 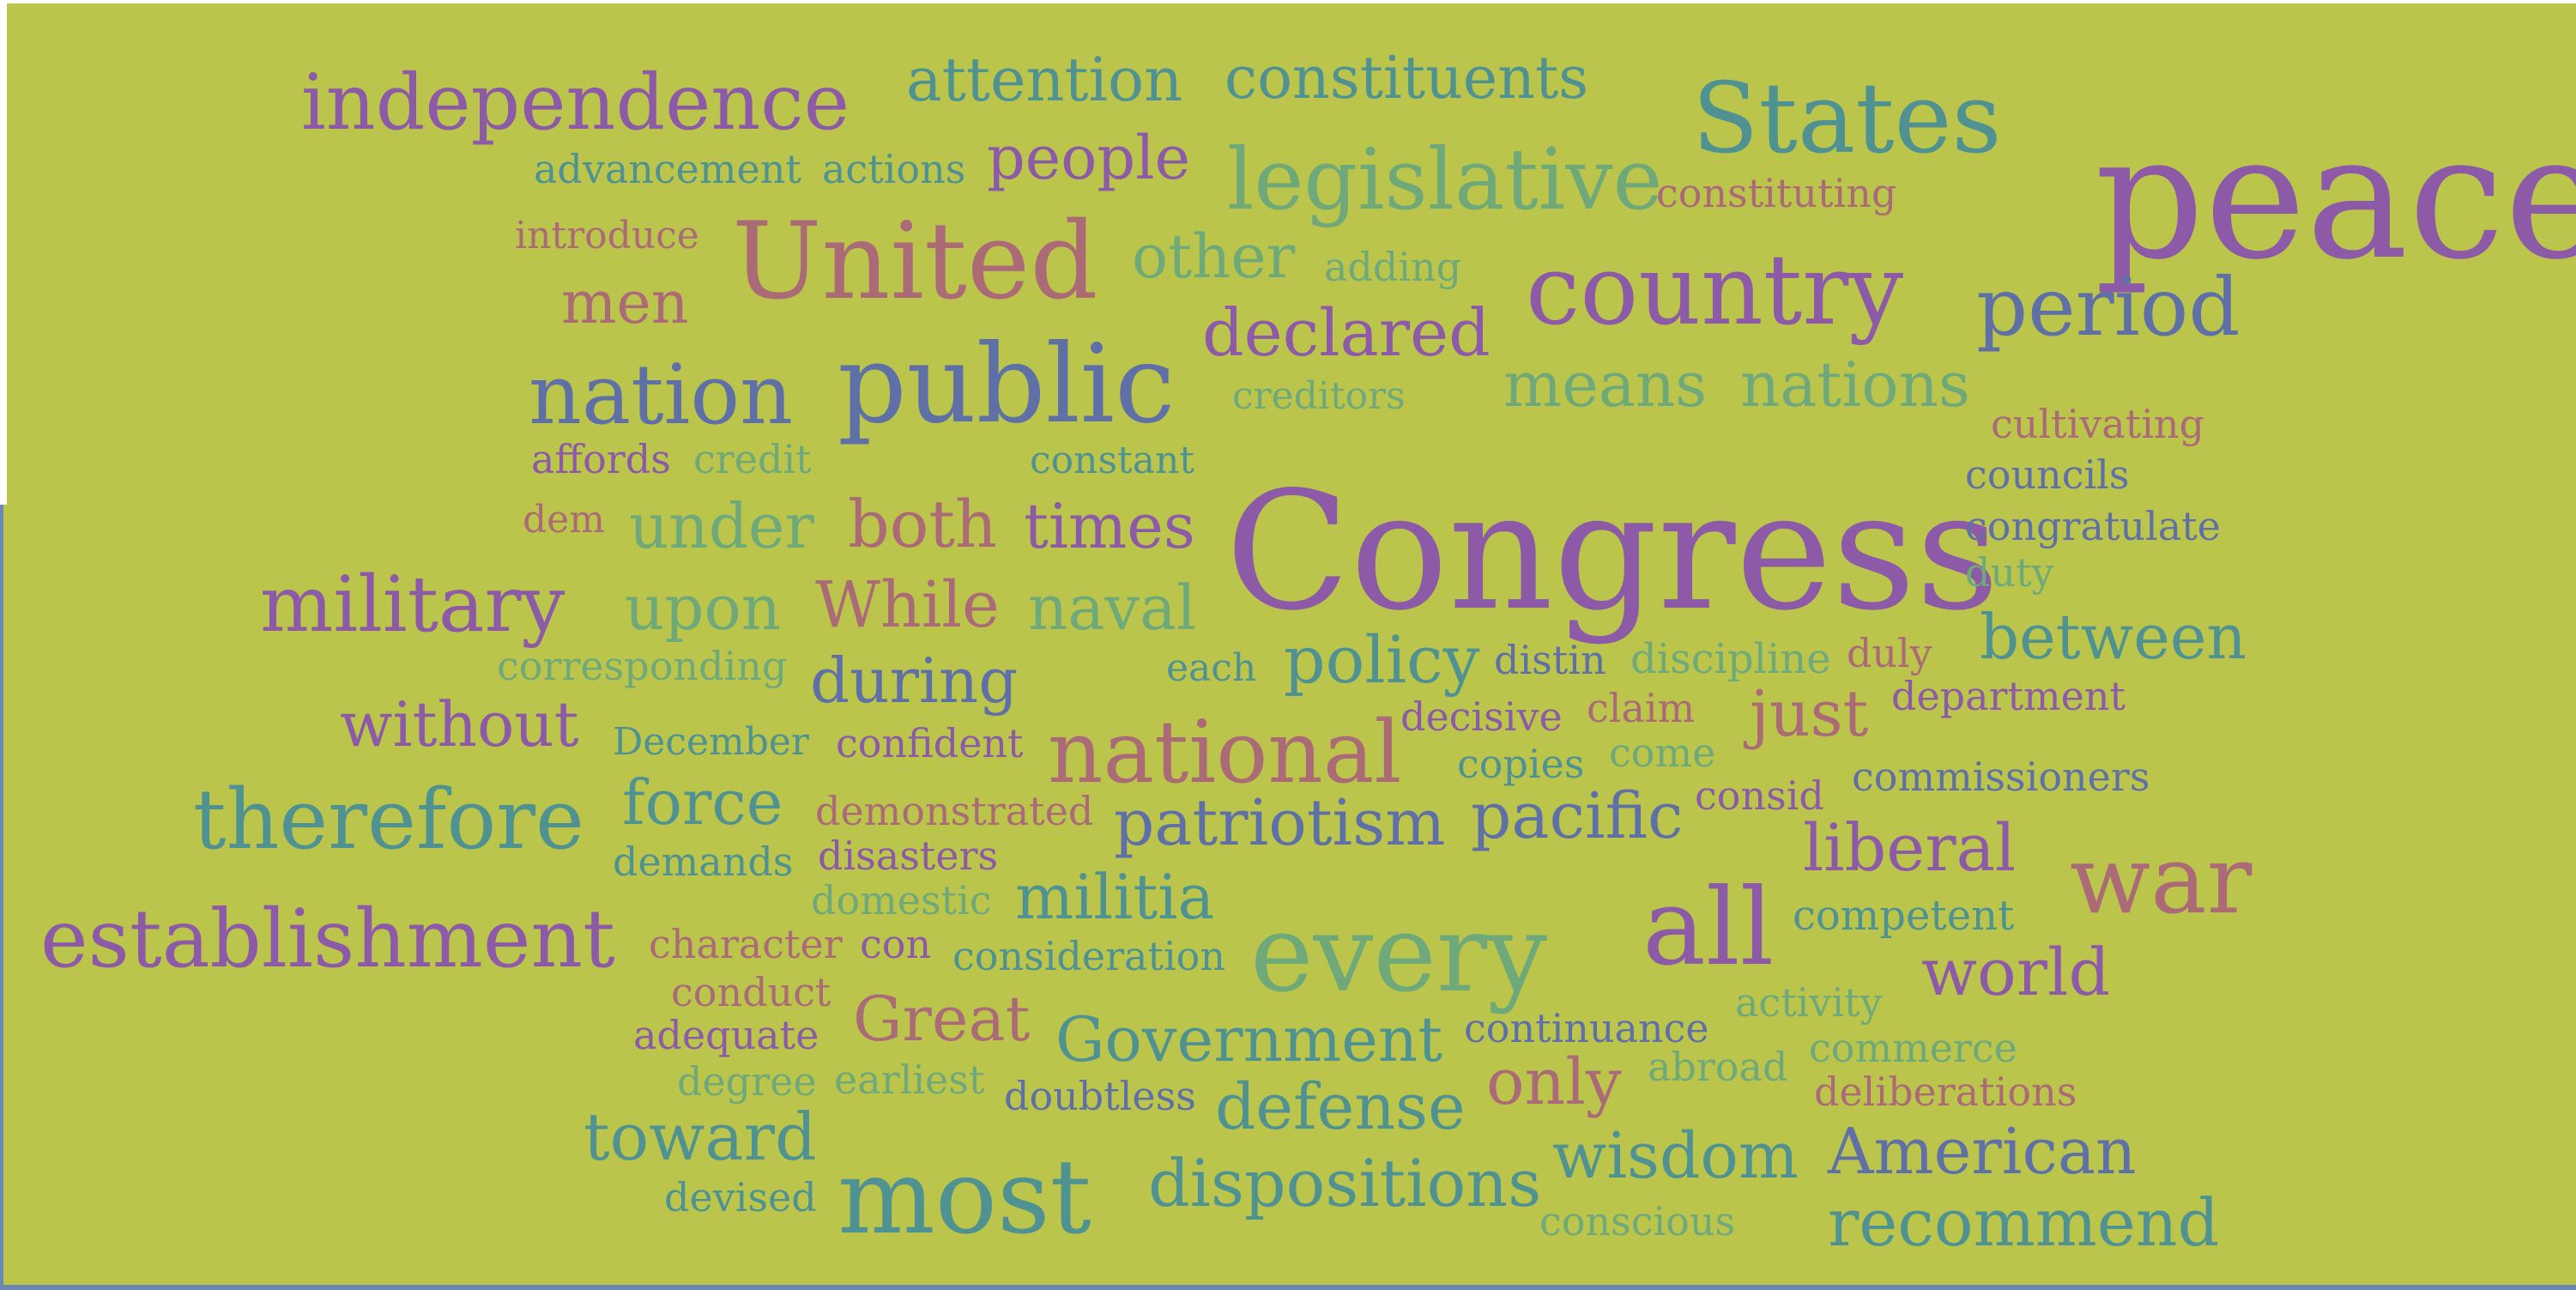 I want to click on word-disasters: disasters, so click(x=909, y=856).